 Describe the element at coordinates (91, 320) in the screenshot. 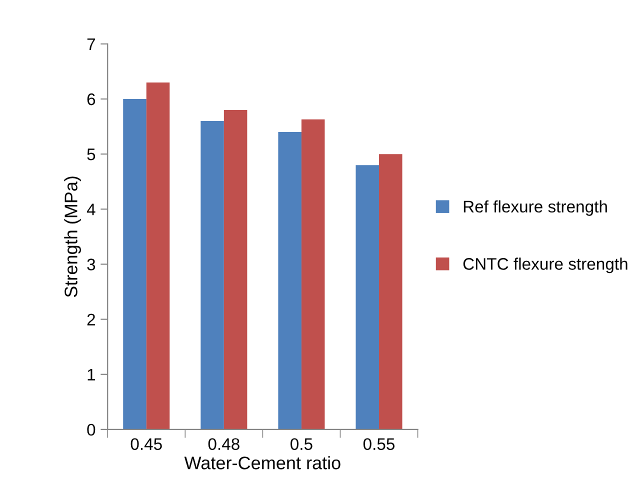

I see `y-tick-label: 2` at that location.